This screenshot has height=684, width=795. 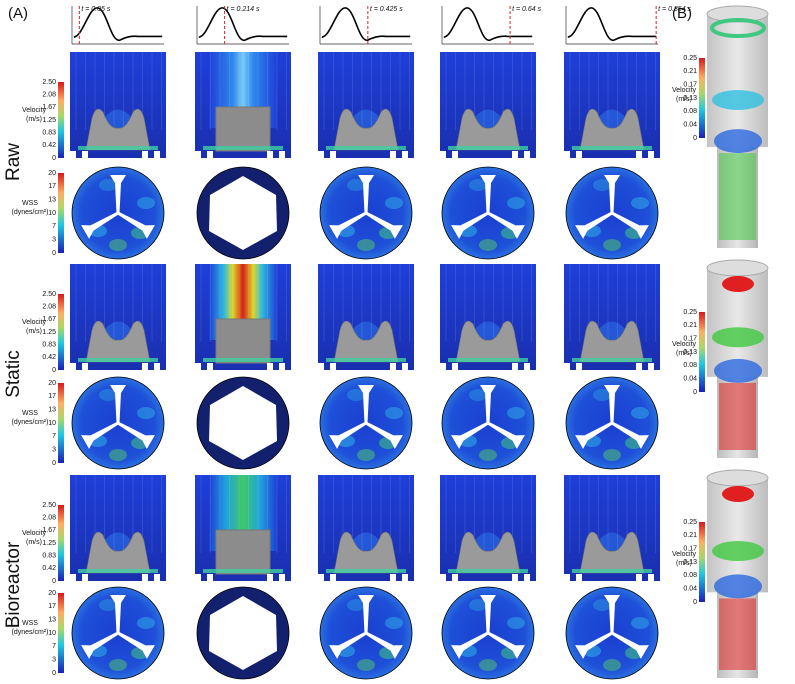 I want to click on colorbar-tick: 0.21, so click(x=690, y=71).